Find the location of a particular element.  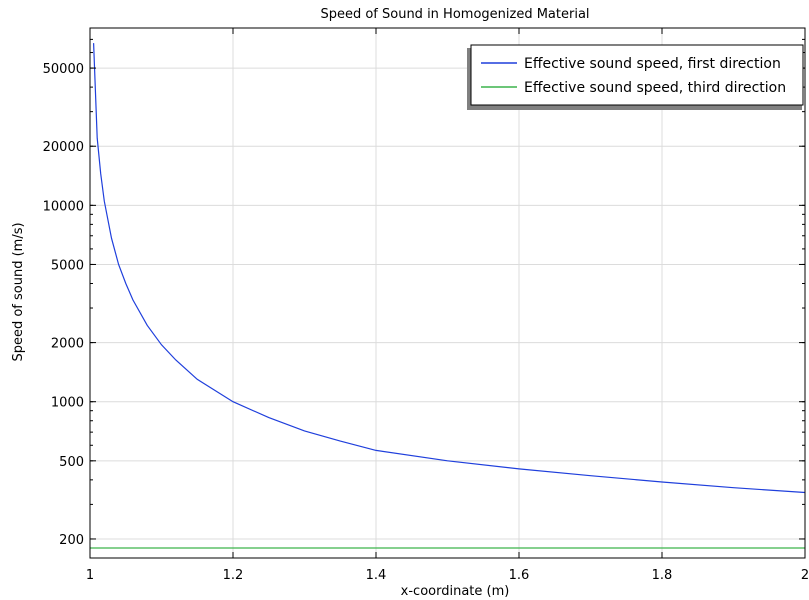

y-tick-label: 2000 is located at coordinates (67, 344).